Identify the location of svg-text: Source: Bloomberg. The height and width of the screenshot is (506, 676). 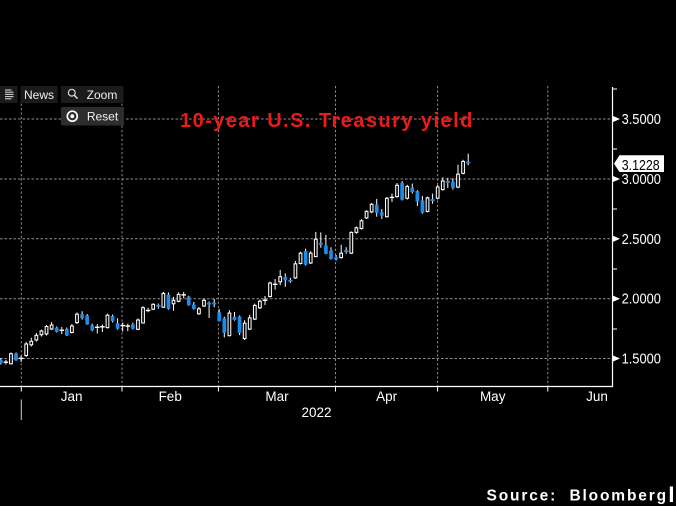
(577, 496).